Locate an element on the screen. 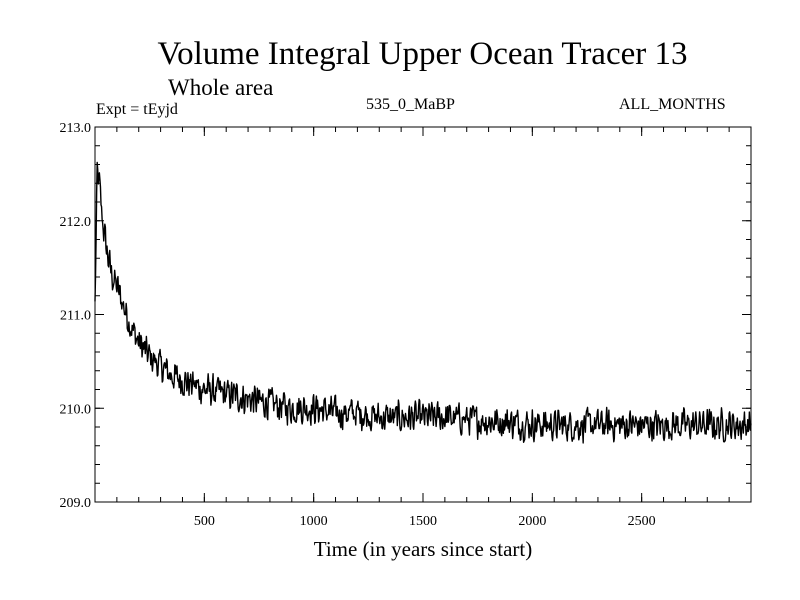 Image resolution: width=800 pixels, height=600 pixels. experiment-label: Expt = tEyjd is located at coordinates (137, 109).